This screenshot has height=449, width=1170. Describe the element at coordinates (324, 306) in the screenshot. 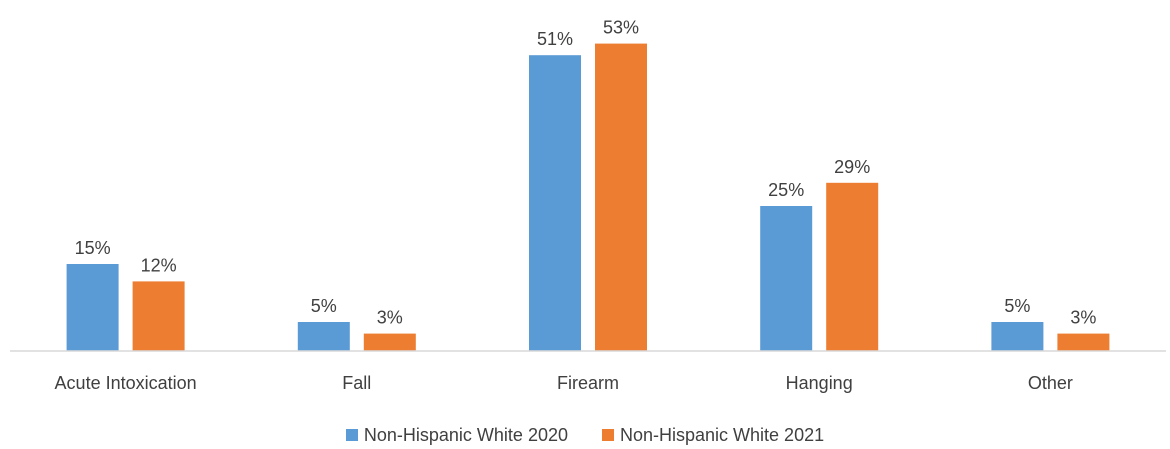

I see `data-label-fall-series-1: 5%` at that location.